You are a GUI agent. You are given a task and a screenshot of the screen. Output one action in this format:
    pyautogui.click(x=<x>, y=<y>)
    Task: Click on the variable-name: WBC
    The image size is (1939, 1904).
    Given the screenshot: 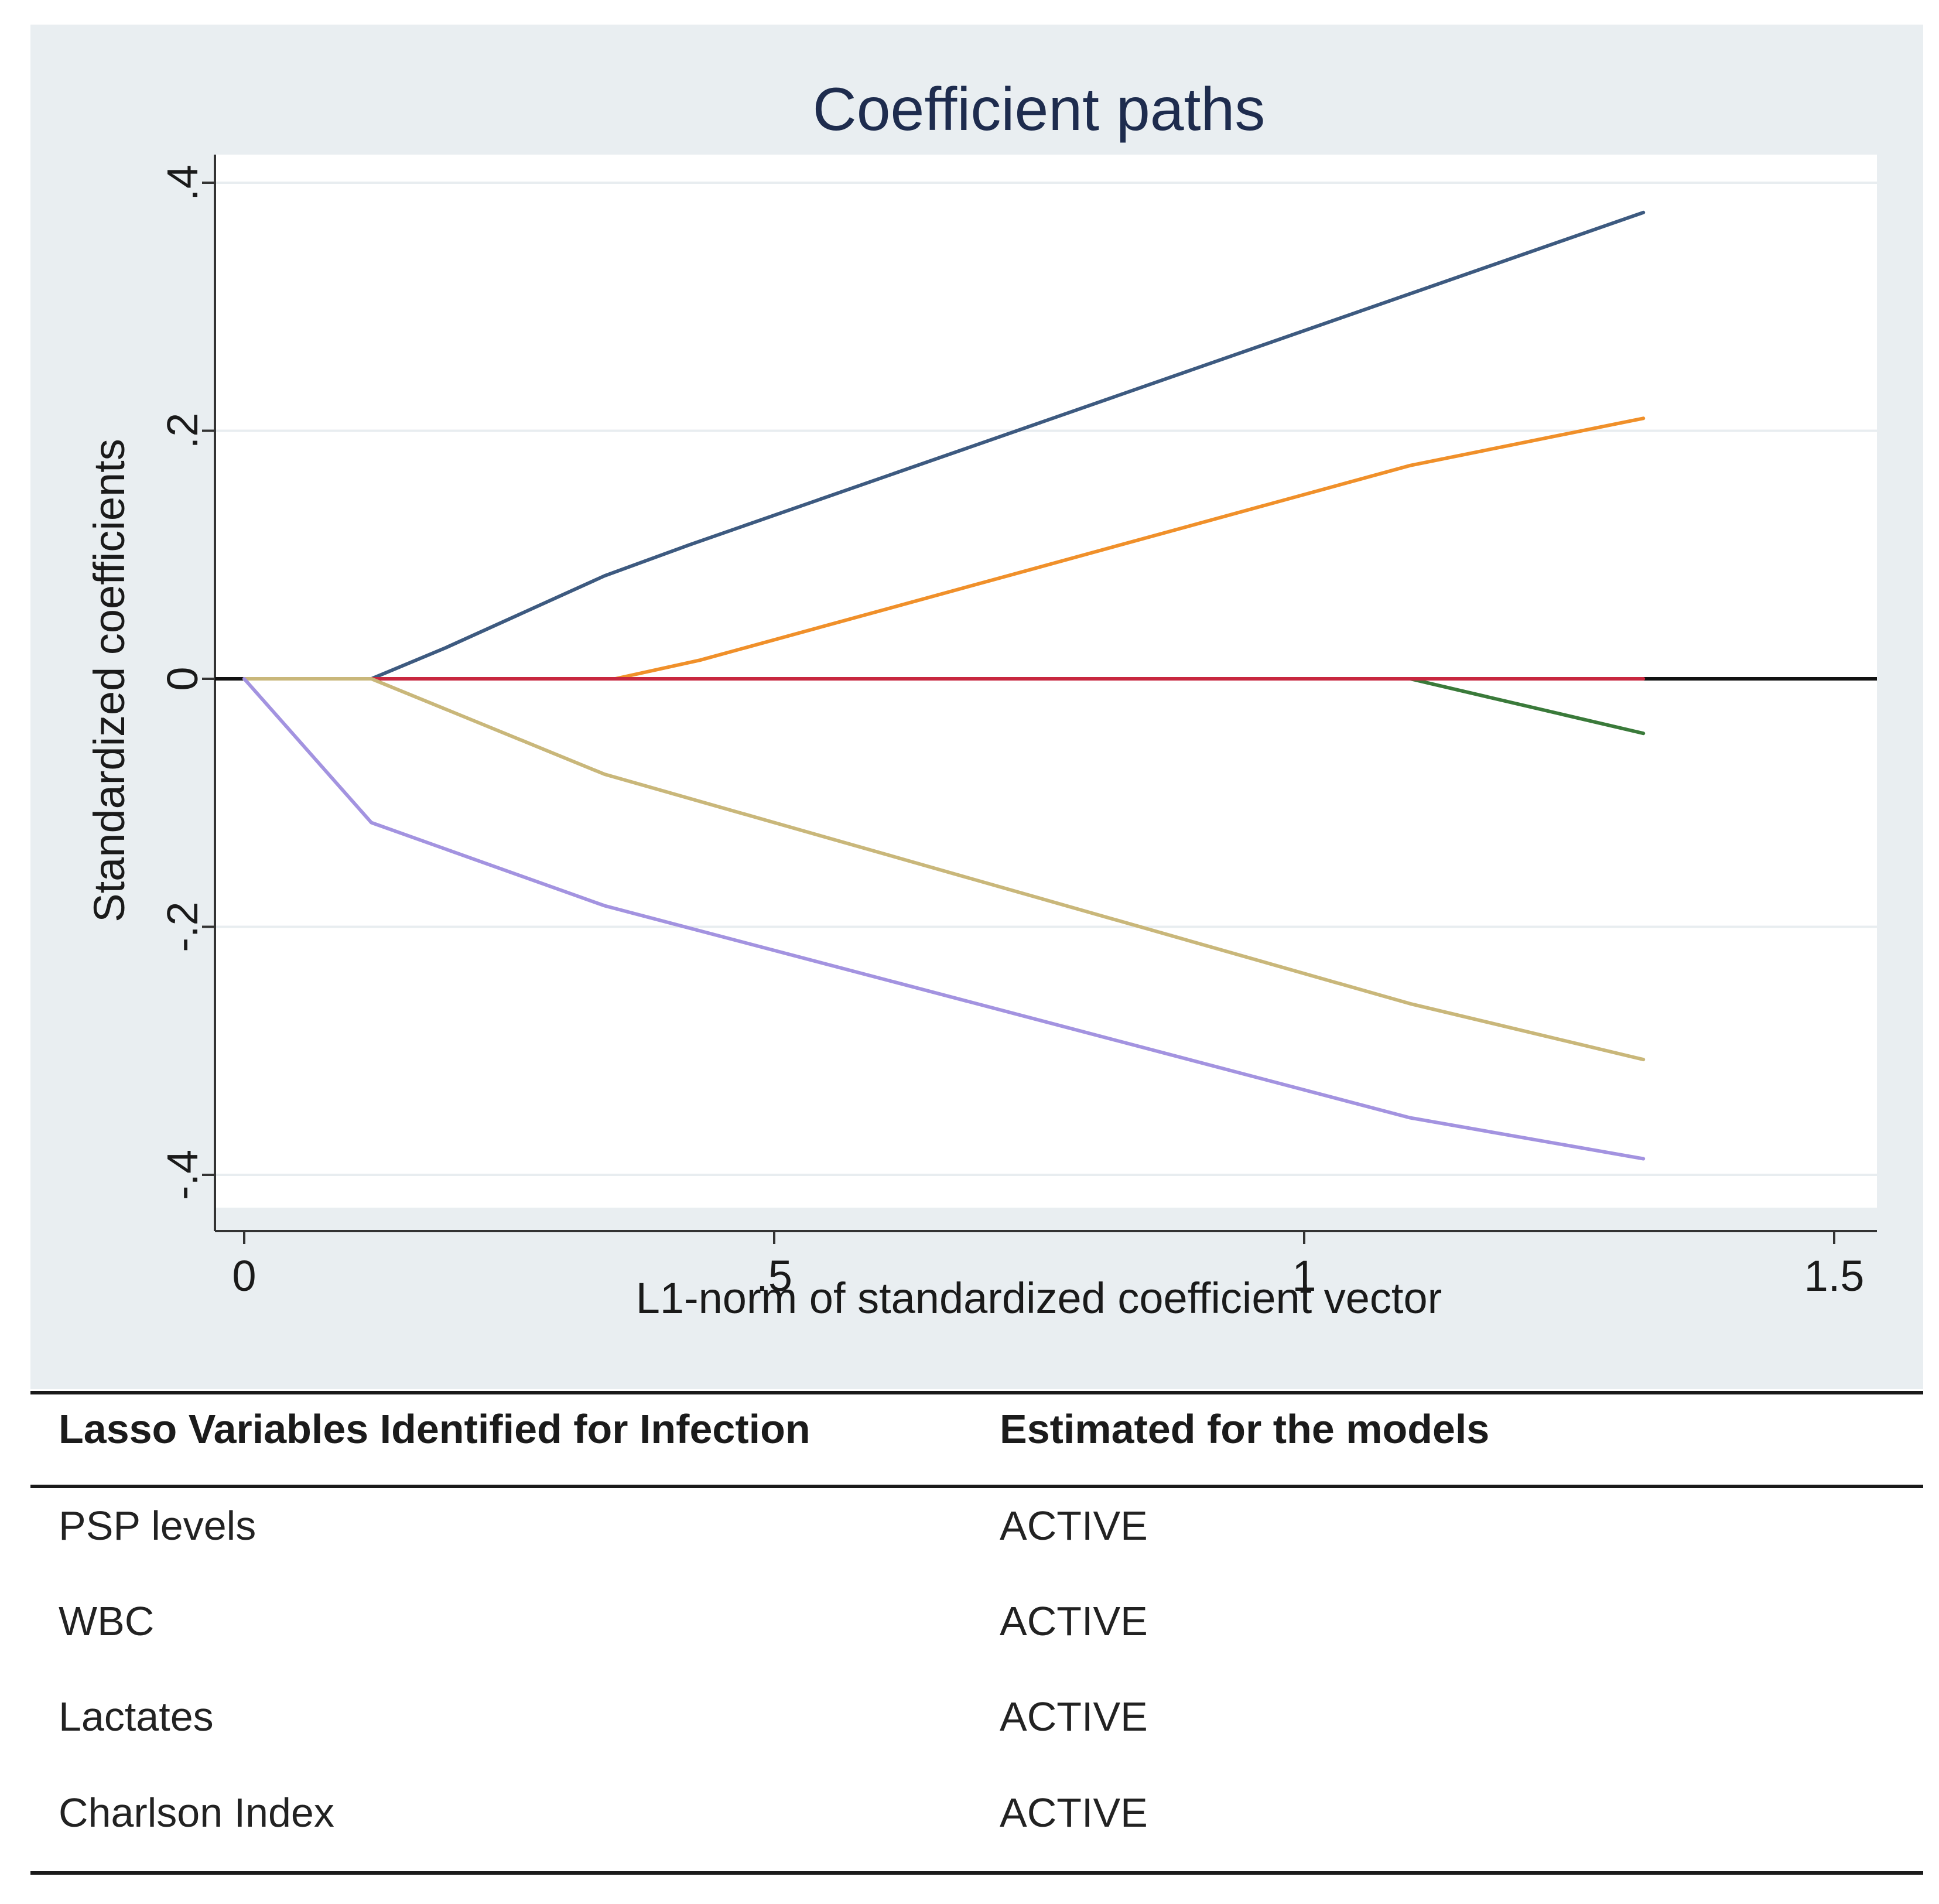 What is the action you would take?
    pyautogui.click(x=107, y=1621)
    